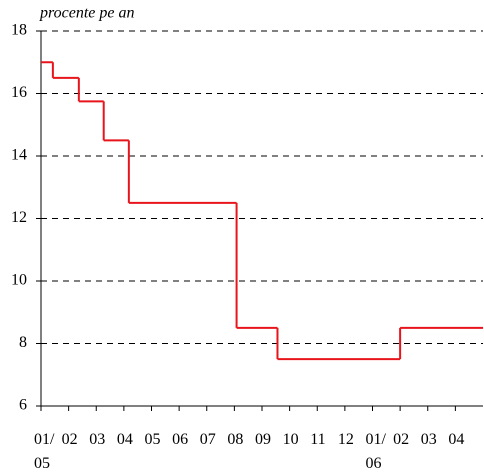 This screenshot has height=472, width=484. What do you see at coordinates (19, 92) in the screenshot?
I see `y-tick-label: 16` at bounding box center [19, 92].